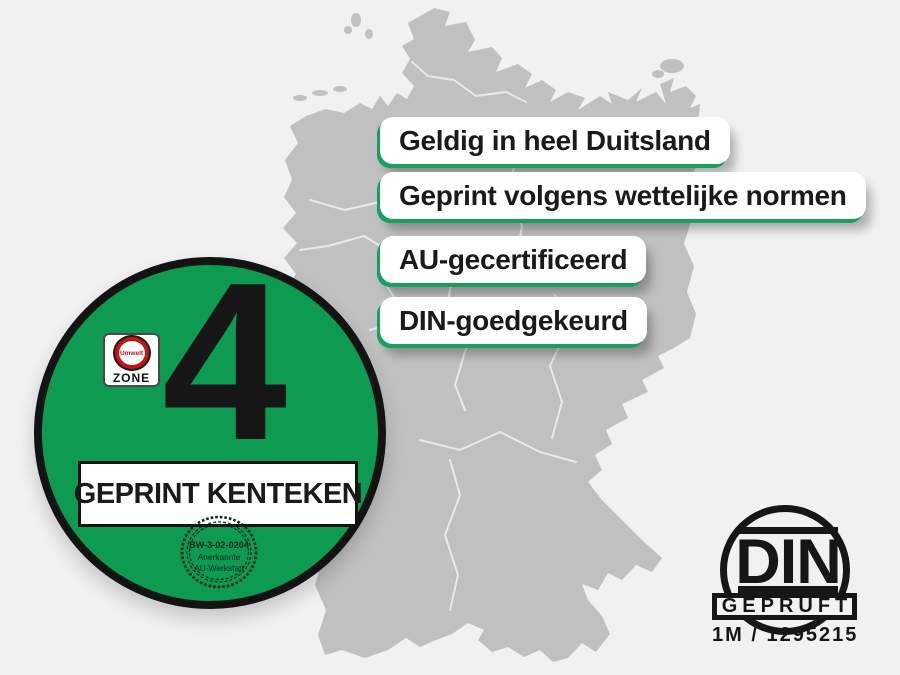 Image resolution: width=900 pixels, height=675 pixels. I want to click on umwelt-zone-sign: Umwelt ZONE, so click(131, 360).